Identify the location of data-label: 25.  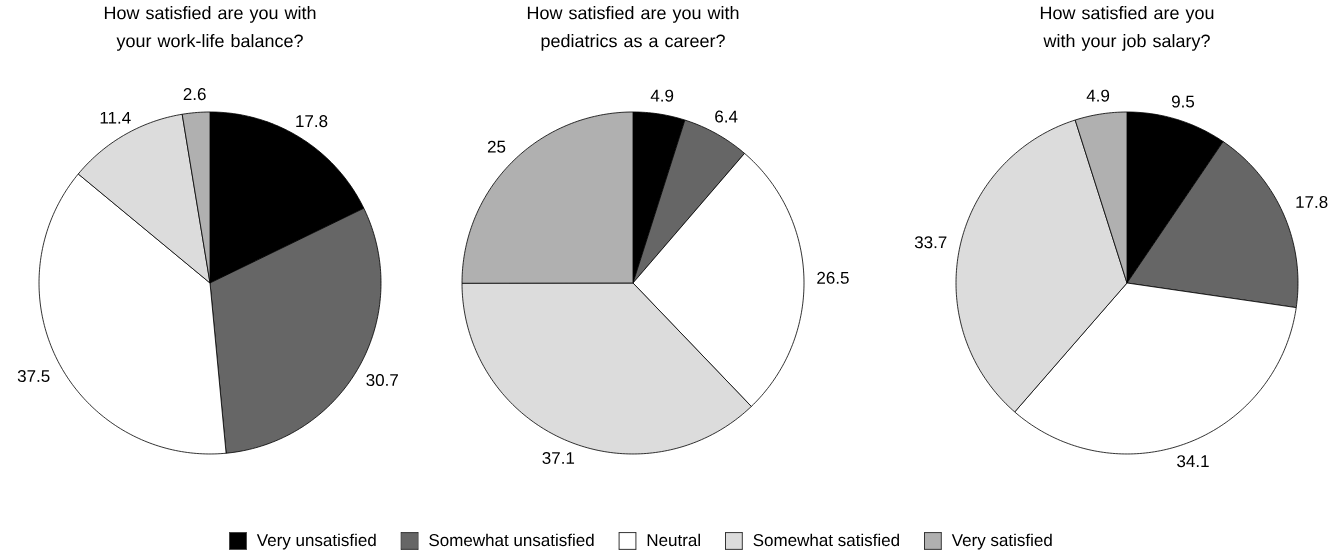
(496, 146).